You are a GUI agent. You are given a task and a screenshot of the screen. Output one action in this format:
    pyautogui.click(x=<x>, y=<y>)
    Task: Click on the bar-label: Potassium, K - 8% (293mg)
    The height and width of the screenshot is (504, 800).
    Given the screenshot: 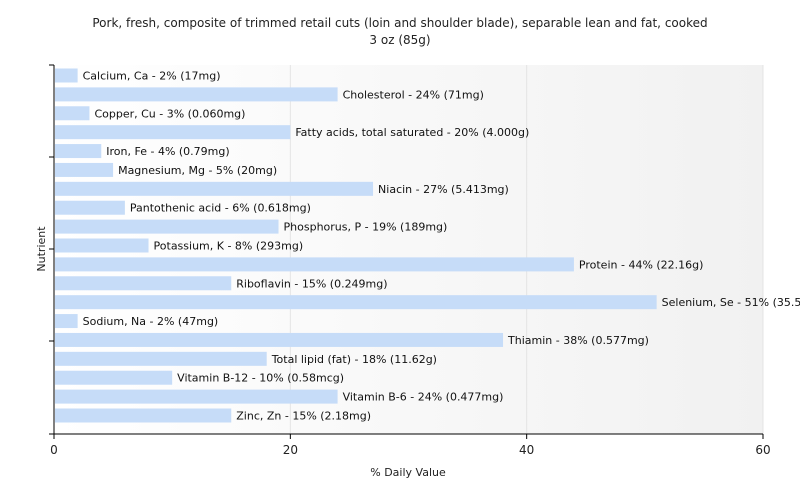 What is the action you would take?
    pyautogui.click(x=229, y=246)
    